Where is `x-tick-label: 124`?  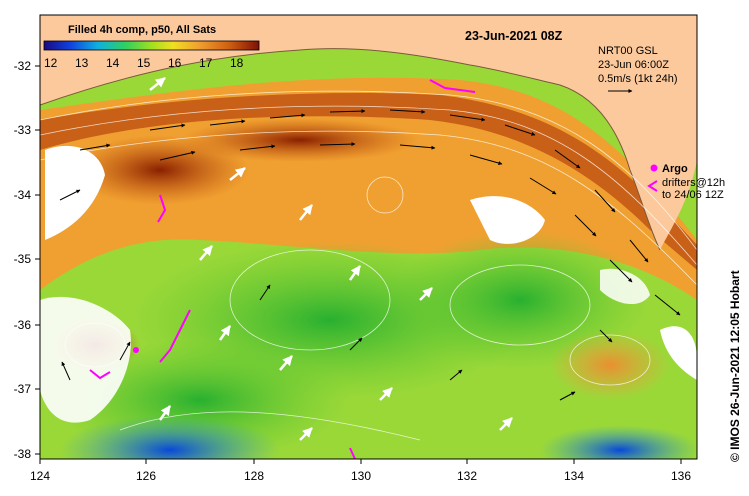 x-tick-label: 124 is located at coordinates (40, 476).